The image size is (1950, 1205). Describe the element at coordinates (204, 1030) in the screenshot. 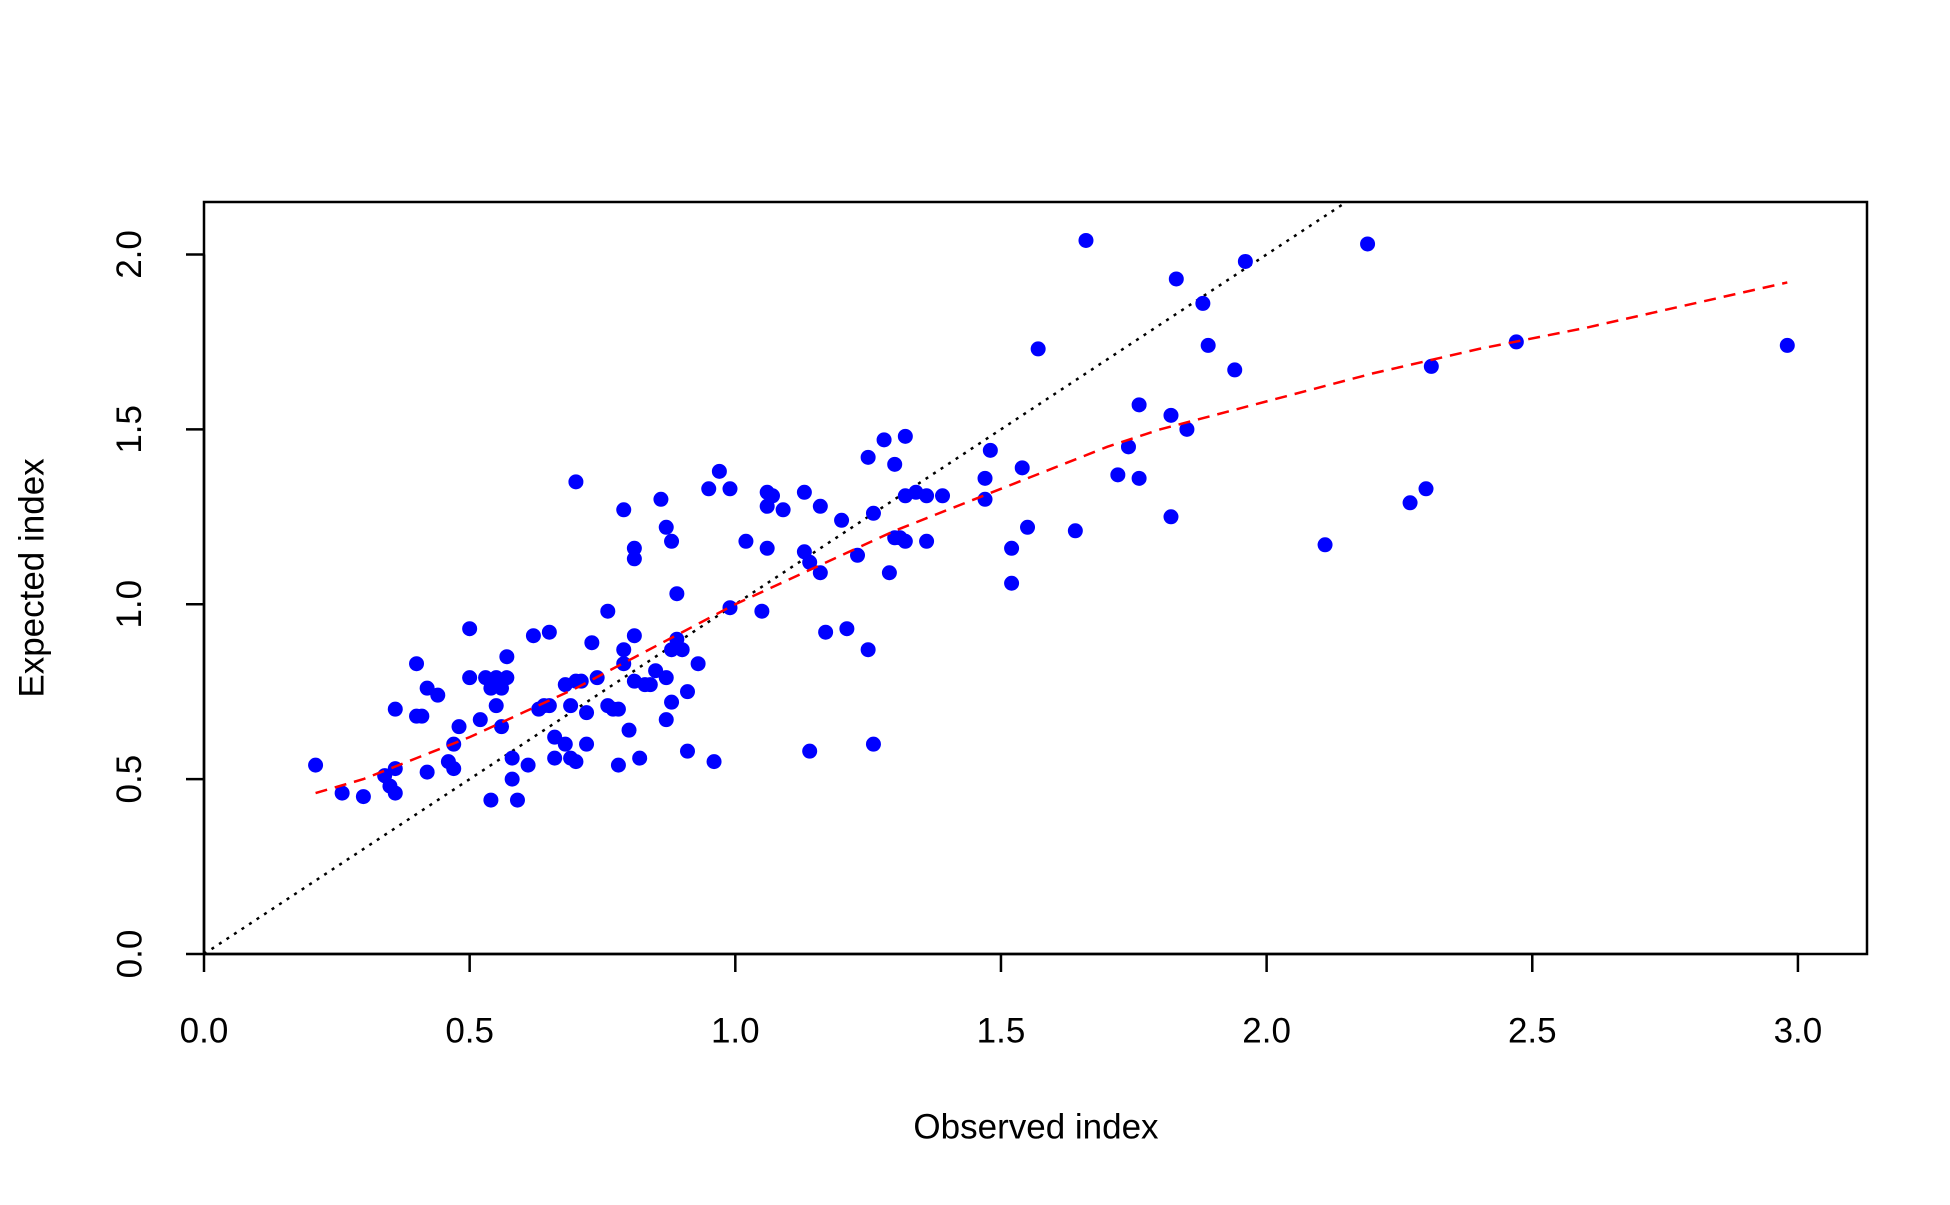

I see `x-tick-label: 0.0` at that location.